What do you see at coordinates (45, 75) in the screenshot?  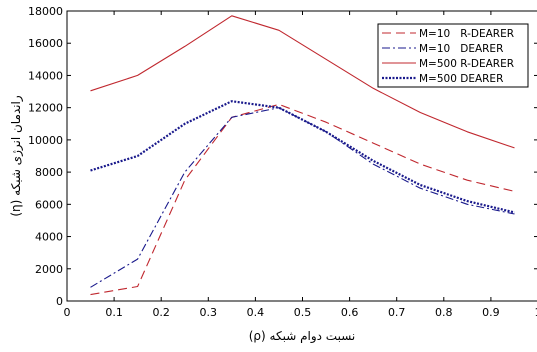 I see `y-tick-label: 14000` at bounding box center [45, 75].